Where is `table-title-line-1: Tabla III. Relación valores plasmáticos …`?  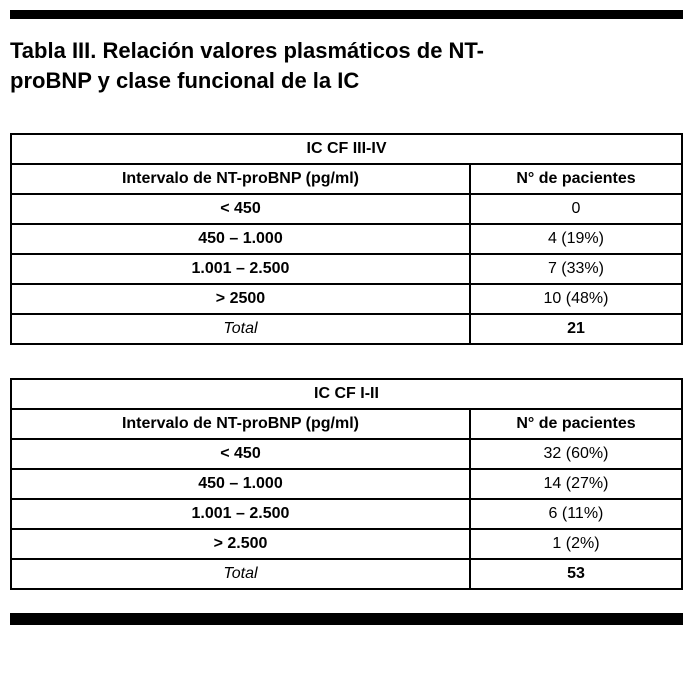 table-title-line-1: Tabla III. Relación valores plasmáticos … is located at coordinates (247, 50).